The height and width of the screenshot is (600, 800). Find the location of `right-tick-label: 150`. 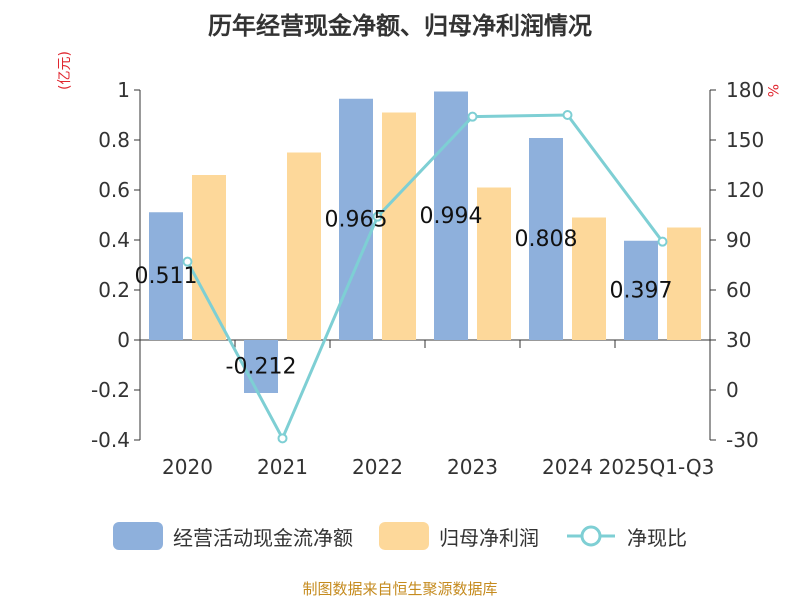

right-tick-label: 150 is located at coordinates (745, 140).